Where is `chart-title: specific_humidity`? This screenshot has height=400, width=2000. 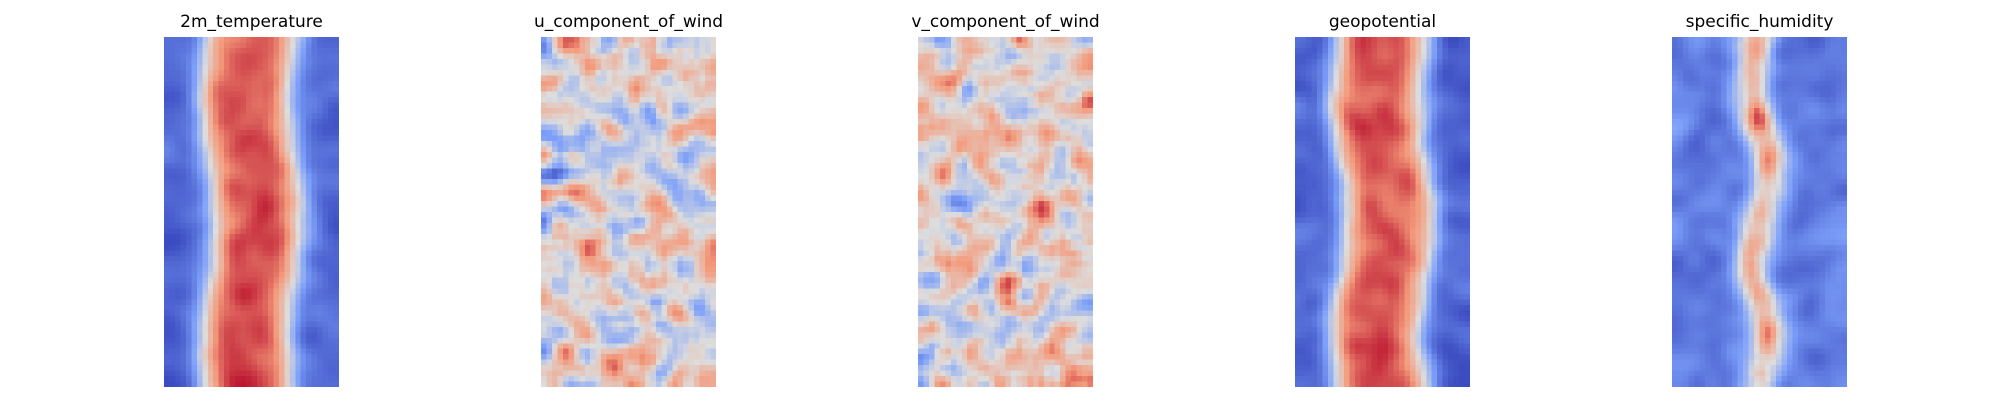
chart-title: specific_humidity is located at coordinates (1759, 22).